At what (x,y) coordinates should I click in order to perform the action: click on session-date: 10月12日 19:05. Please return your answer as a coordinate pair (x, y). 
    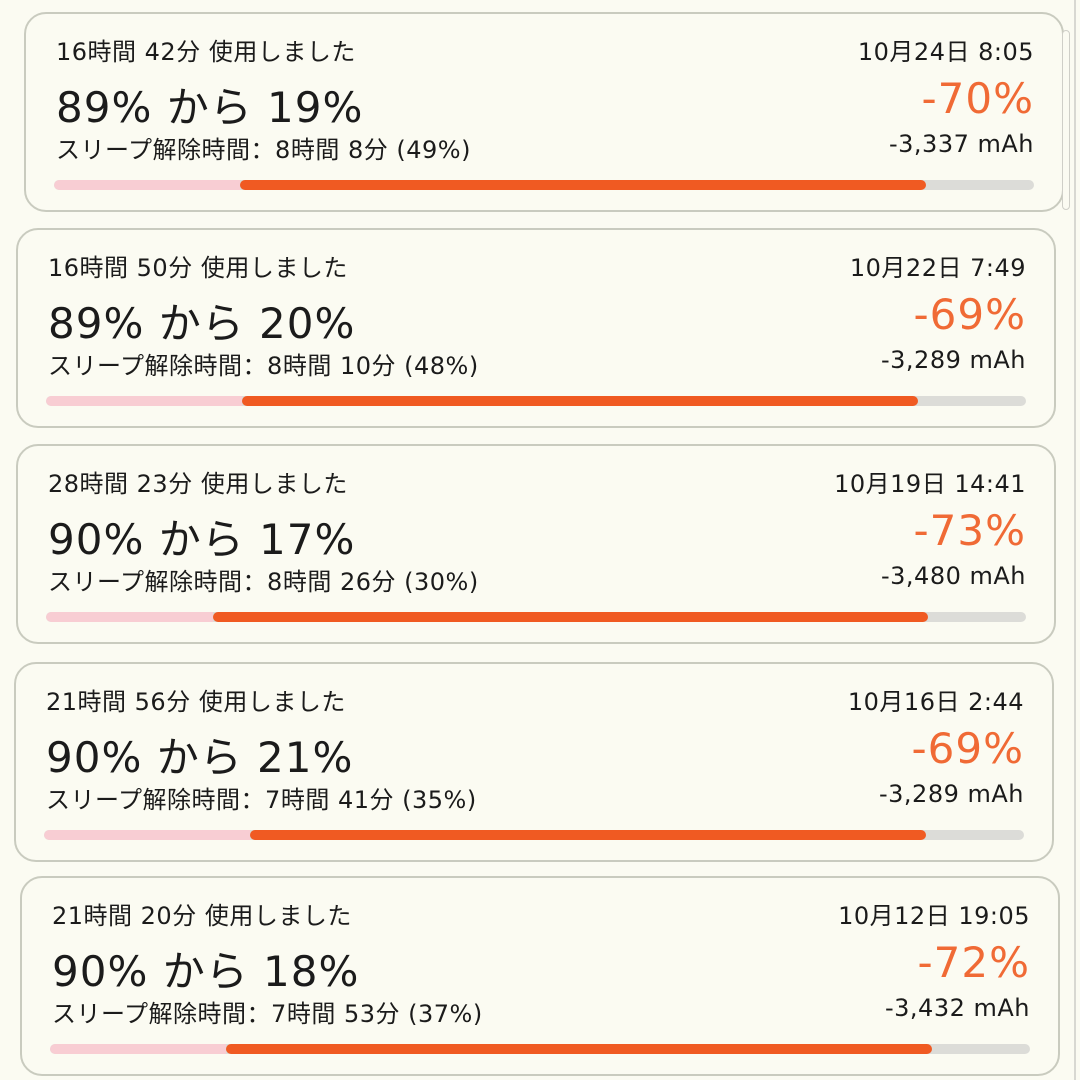
    Looking at the image, I should click on (934, 916).